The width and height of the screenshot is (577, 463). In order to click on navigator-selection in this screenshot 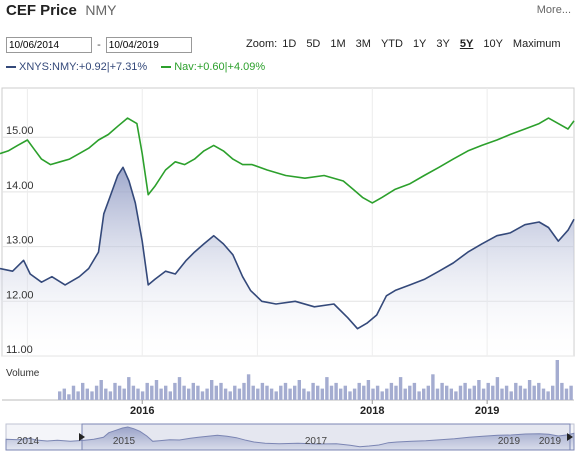, I will do `click(326, 437)`.